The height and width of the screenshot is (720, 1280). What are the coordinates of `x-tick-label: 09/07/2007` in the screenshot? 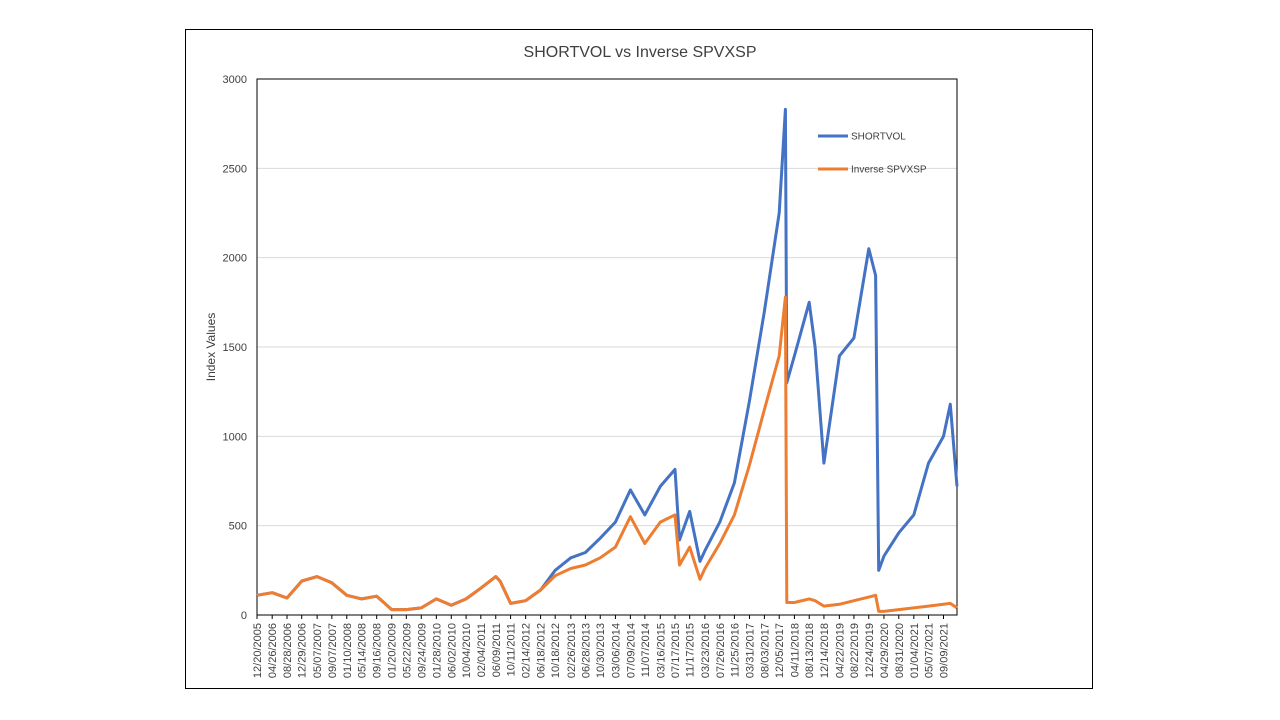 It's located at (333, 650).